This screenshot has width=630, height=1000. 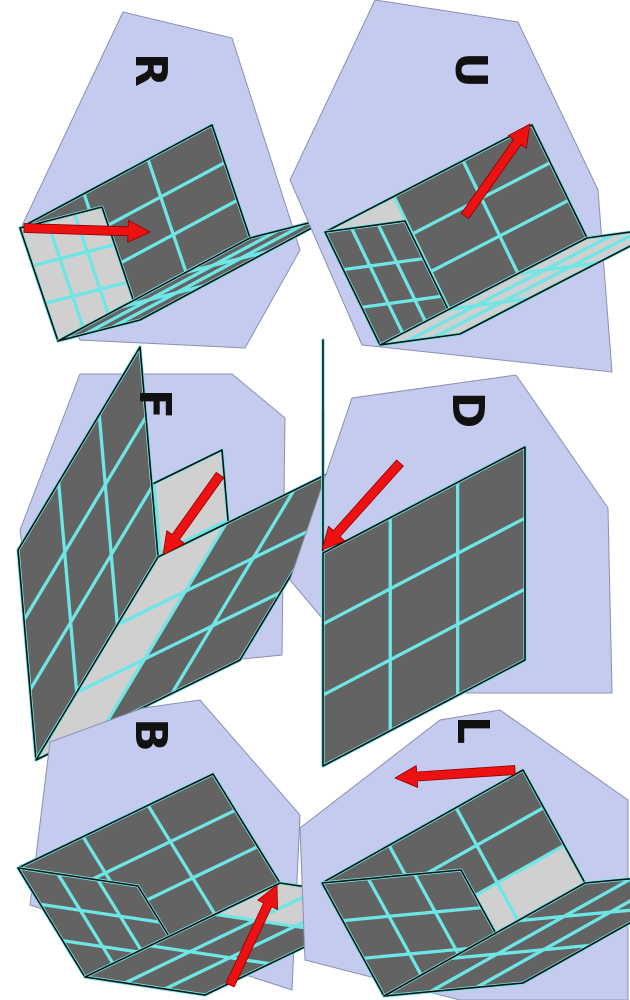 I want to click on move-letter: D, so click(x=467, y=410).